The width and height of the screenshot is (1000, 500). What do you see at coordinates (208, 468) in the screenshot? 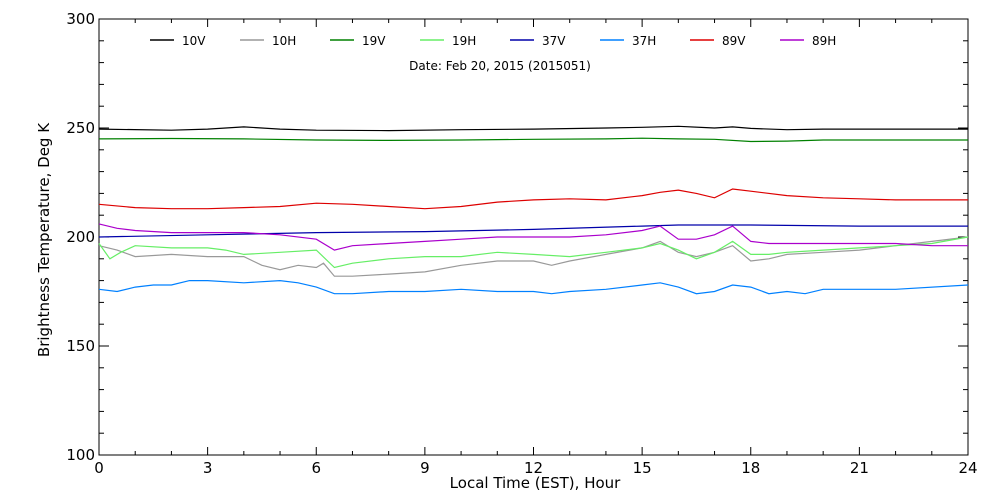
I see `x-tick-label: 3` at bounding box center [208, 468].